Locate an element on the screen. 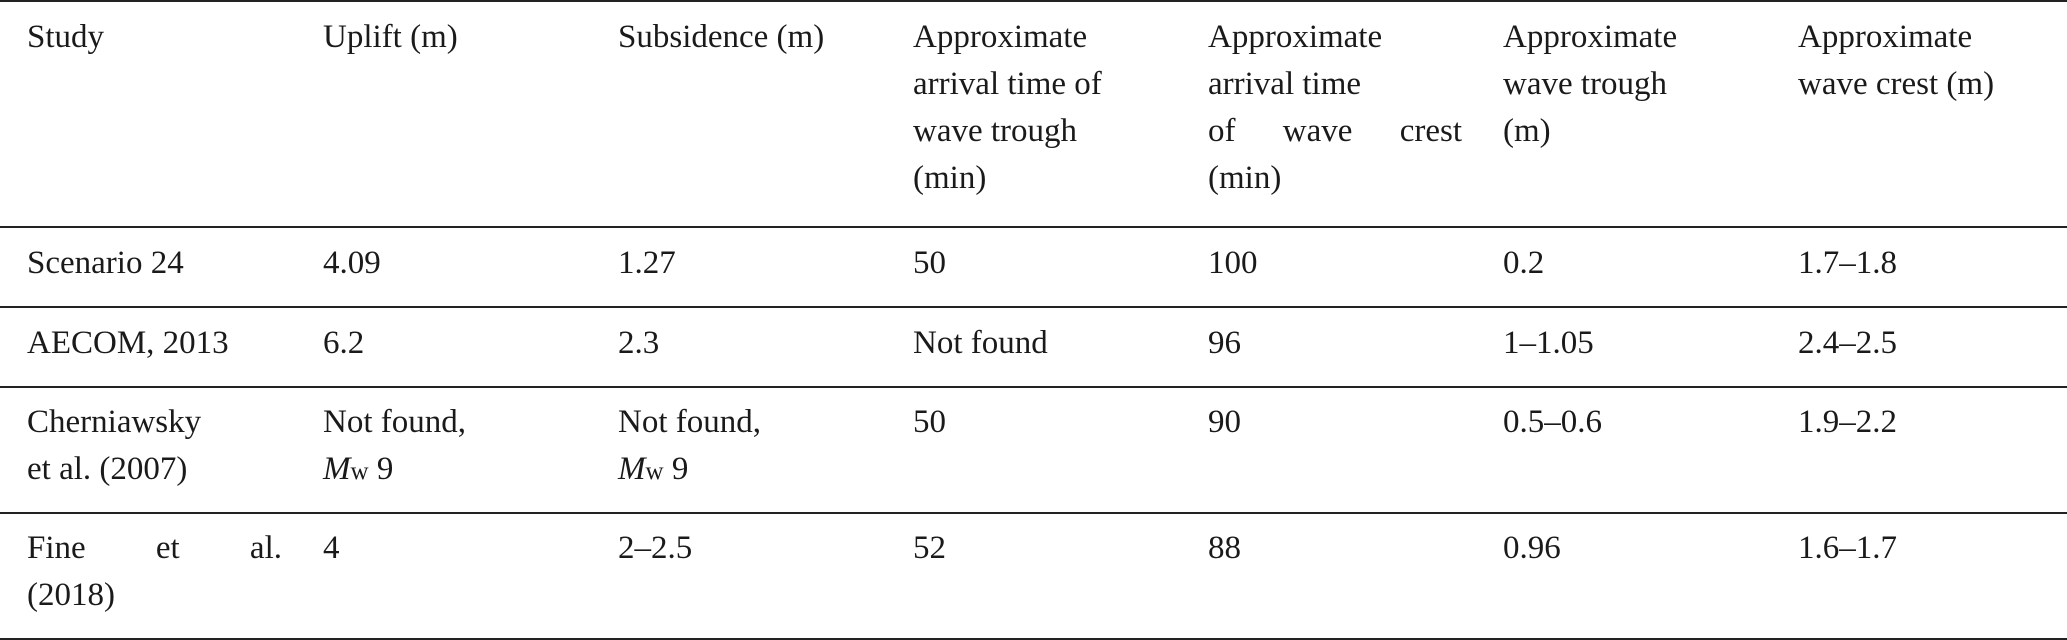 The height and width of the screenshot is (640, 2067). header-study: Study is located at coordinates (66, 37).